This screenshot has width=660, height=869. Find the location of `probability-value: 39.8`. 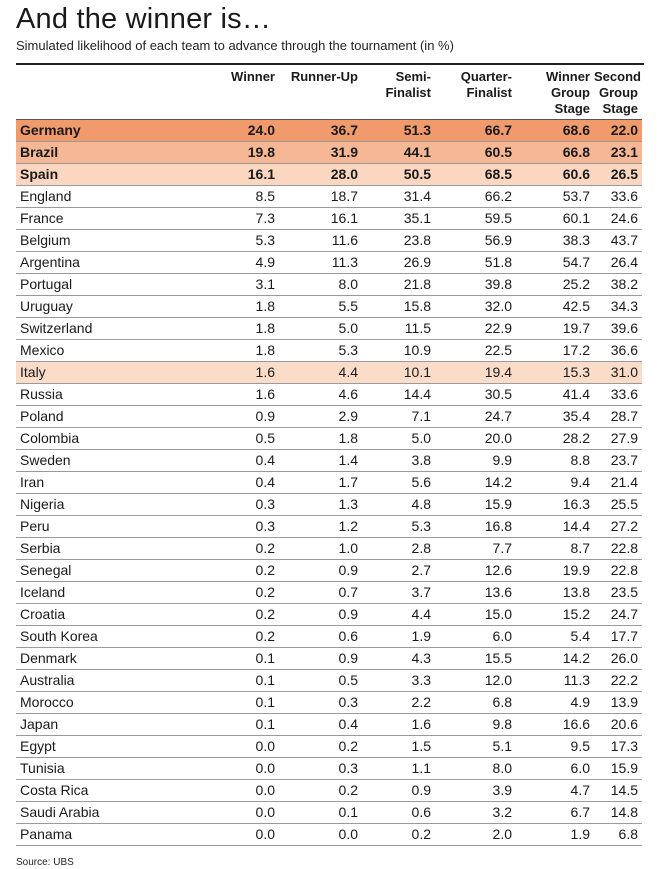

probability-value: 39.8 is located at coordinates (475, 284).